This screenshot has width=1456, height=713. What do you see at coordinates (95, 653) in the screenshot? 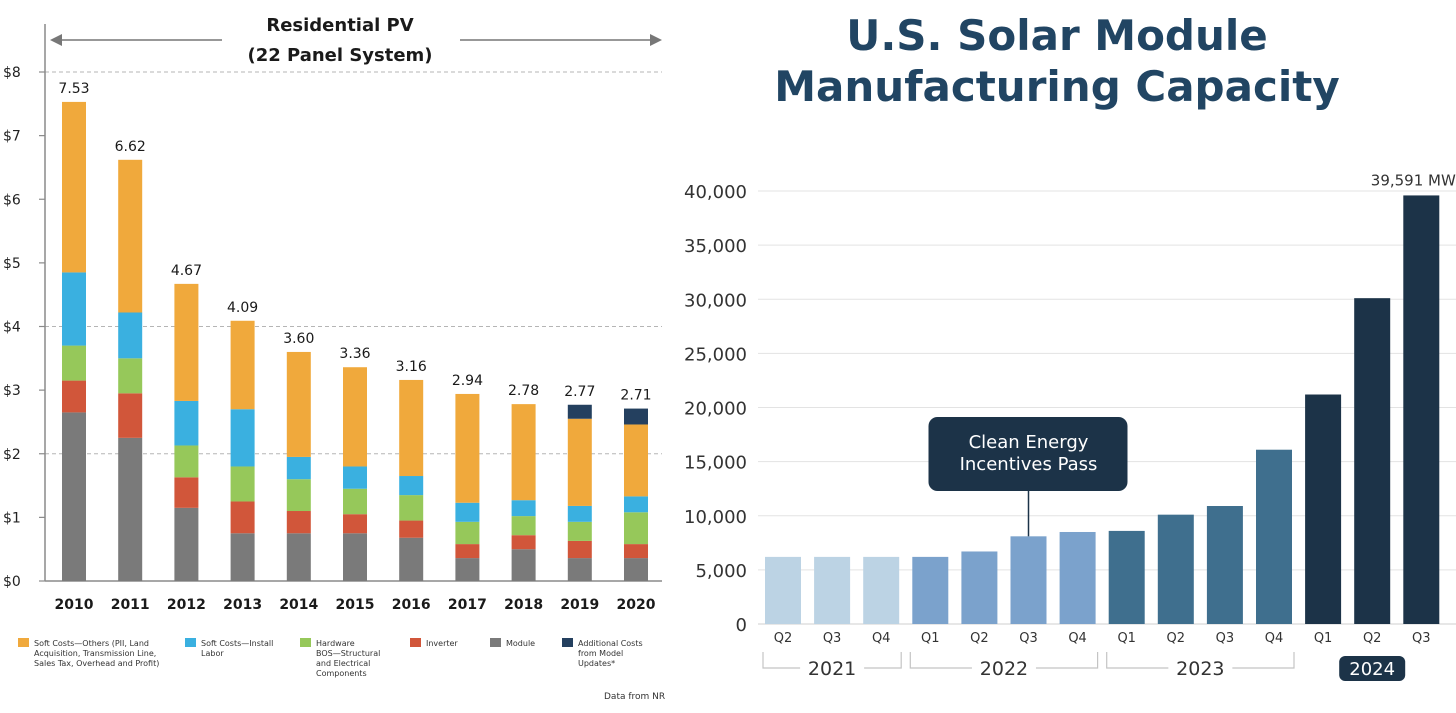
I see `legend-label: Acquisition, Transmission Line,` at bounding box center [95, 653].